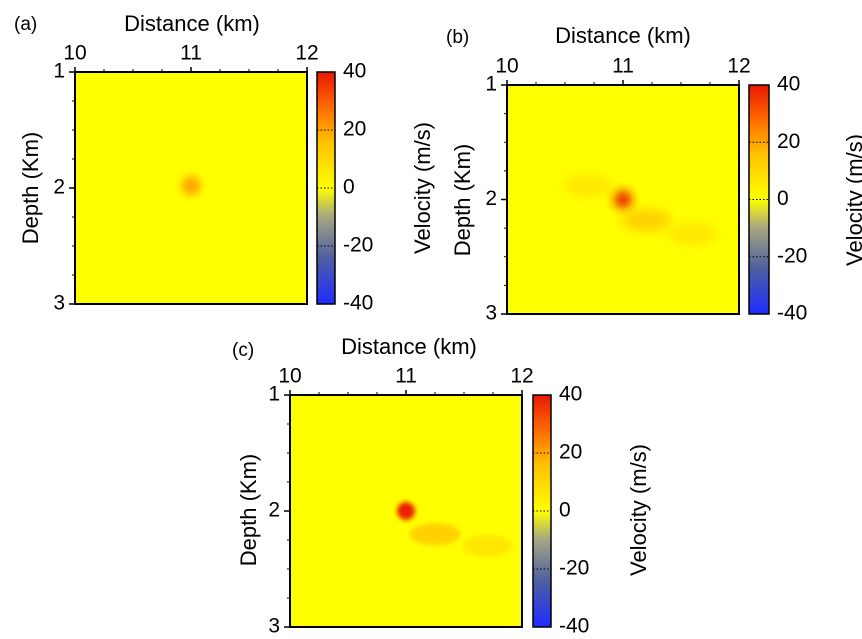 The image size is (862, 639). I want to click on colorbar, so click(759, 199).